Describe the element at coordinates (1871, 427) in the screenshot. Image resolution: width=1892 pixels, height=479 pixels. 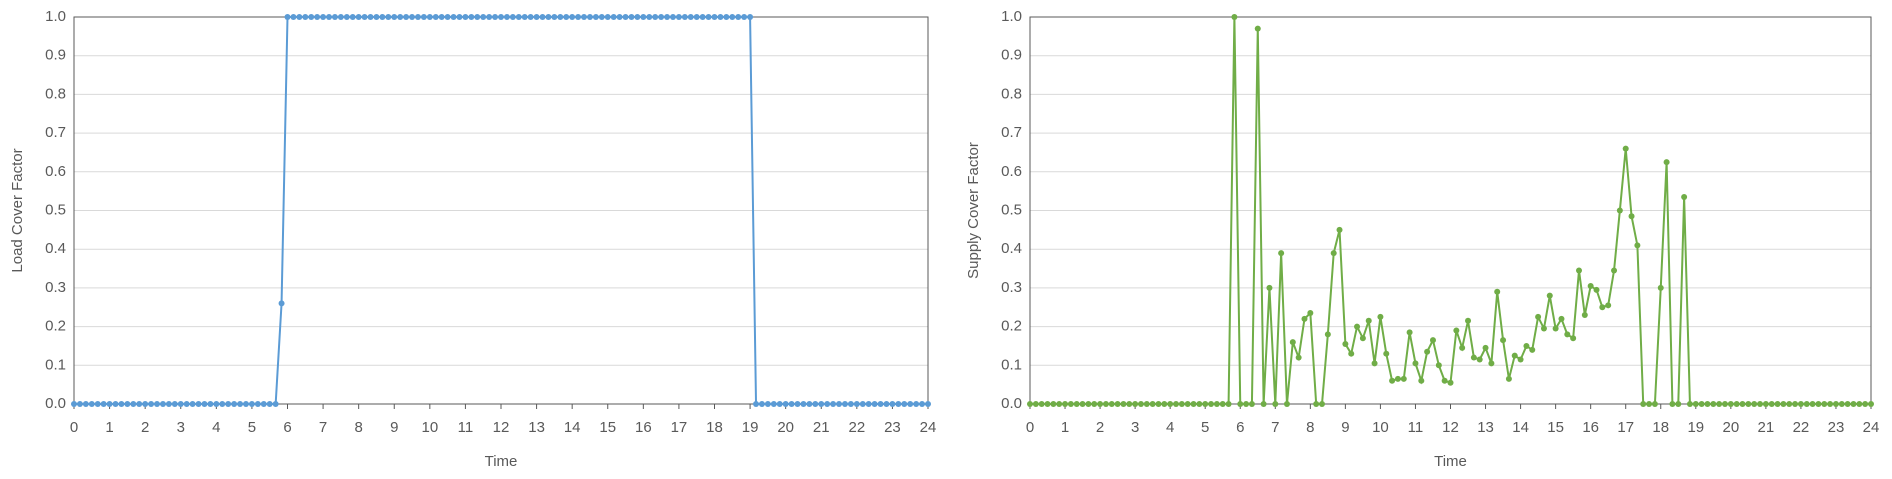
I see `x-tick-label: 24` at that location.